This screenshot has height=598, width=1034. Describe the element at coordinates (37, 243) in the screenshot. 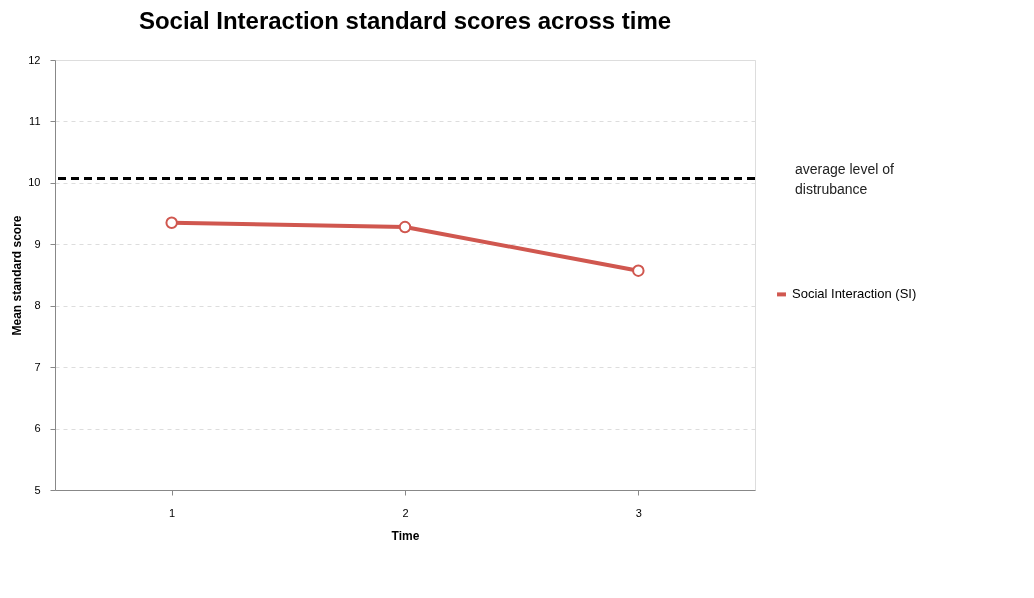

I see `y-tick-label: 9` at that location.